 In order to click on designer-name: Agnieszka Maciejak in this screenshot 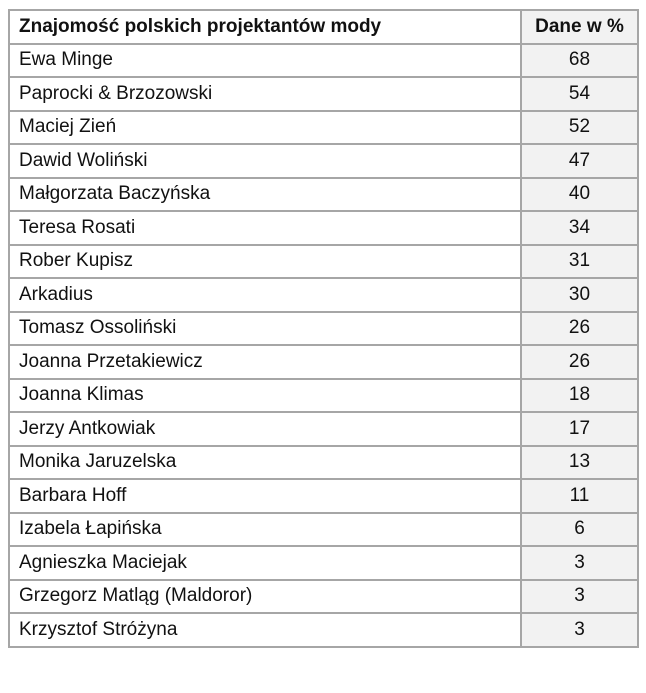, I will do `click(265, 563)`.